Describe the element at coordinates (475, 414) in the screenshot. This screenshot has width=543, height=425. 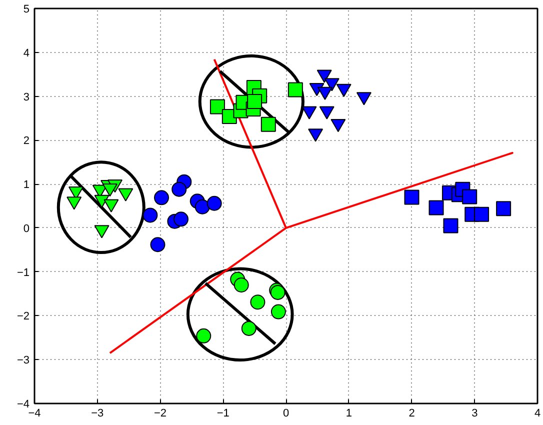
I see `x-tick-label: 3` at that location.